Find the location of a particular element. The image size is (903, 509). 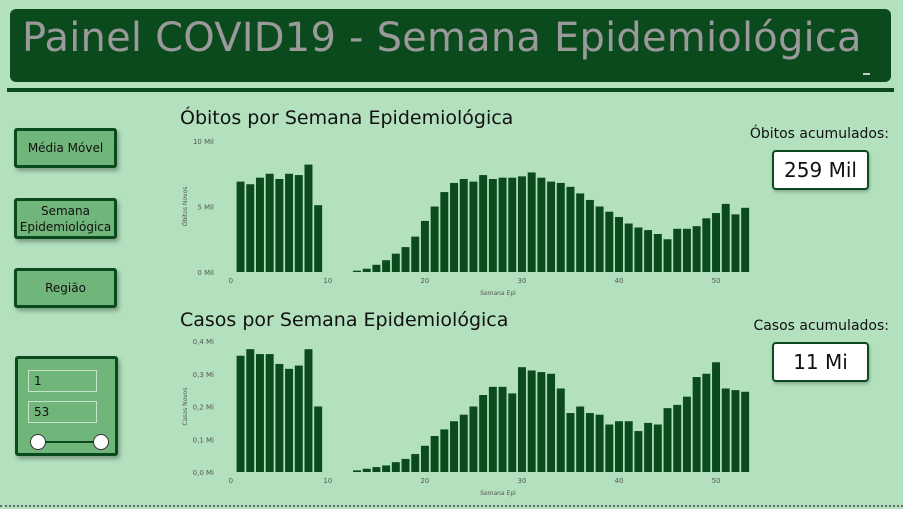

range-max-input: 53 is located at coordinates (62, 412).